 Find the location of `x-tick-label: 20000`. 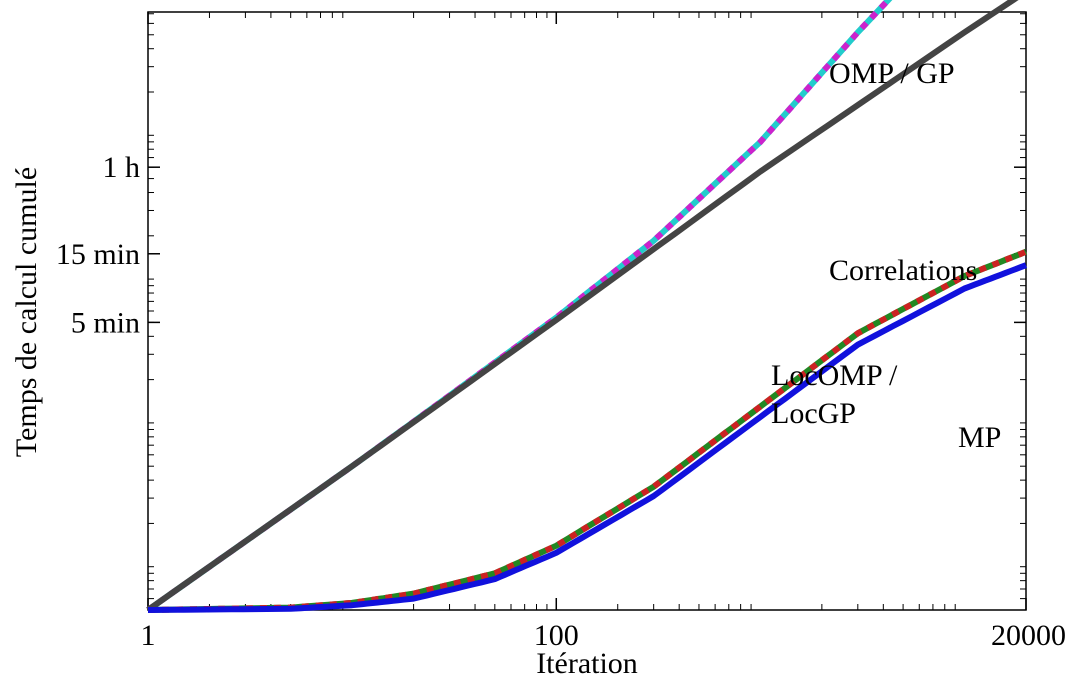

x-tick-label: 20000 is located at coordinates (1028, 635).